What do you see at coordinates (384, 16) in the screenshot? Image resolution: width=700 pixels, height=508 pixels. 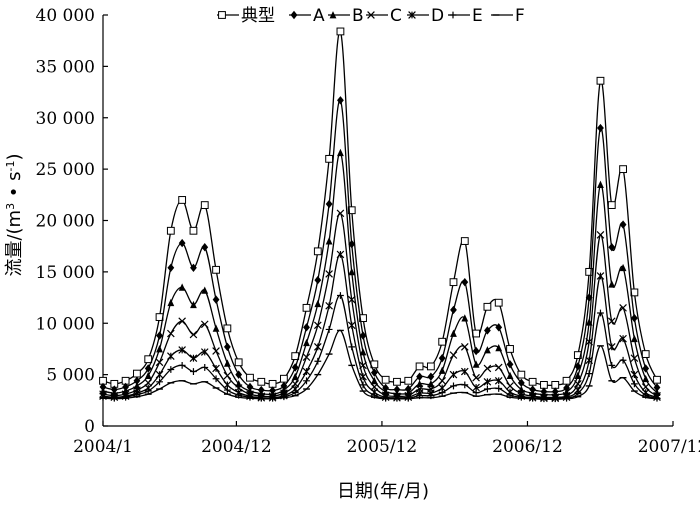 I see `legend-item: C` at bounding box center [384, 16].